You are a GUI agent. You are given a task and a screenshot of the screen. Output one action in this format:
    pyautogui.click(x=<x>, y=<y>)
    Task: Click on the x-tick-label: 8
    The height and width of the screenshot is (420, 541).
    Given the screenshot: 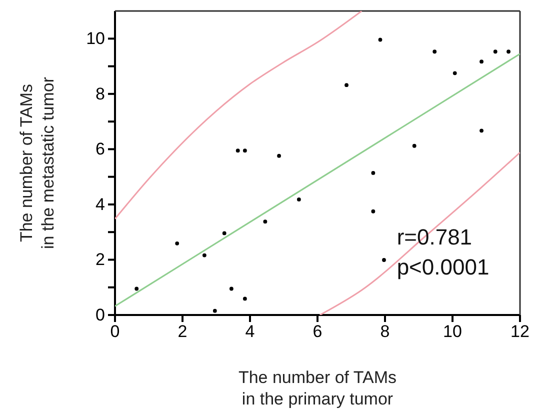 What is the action you would take?
    pyautogui.click(x=385, y=332)
    